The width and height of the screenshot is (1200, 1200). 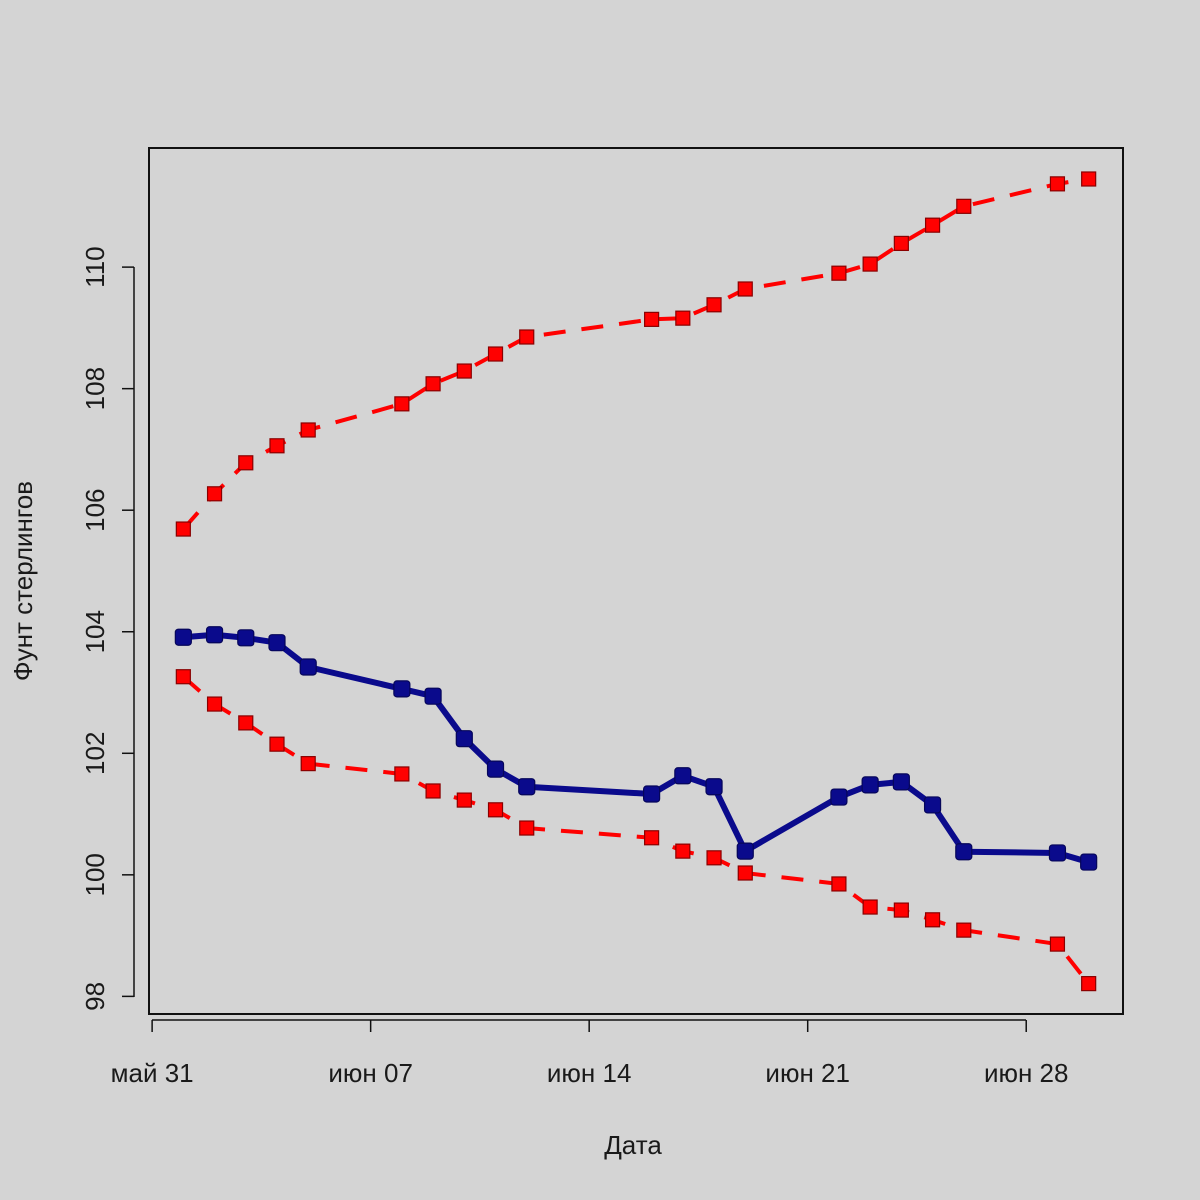 What do you see at coordinates (590, 1053) in the screenshot?
I see `x-axis: май 31 июн 07 июн 14 июн 21 июн 28` at bounding box center [590, 1053].